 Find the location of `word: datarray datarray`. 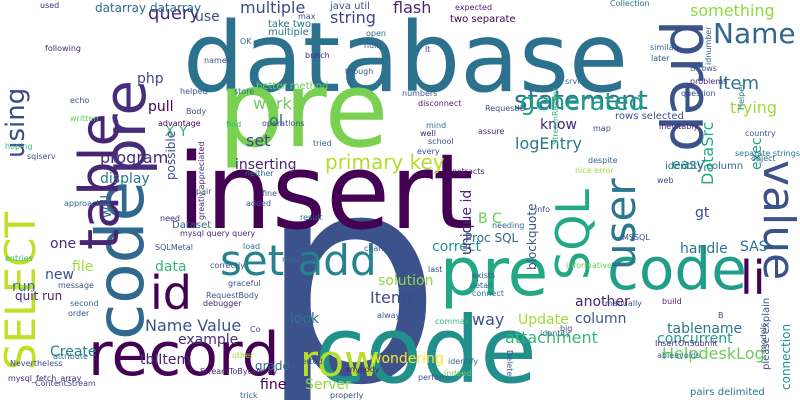

word: datarray datarray is located at coordinates (148, 8).